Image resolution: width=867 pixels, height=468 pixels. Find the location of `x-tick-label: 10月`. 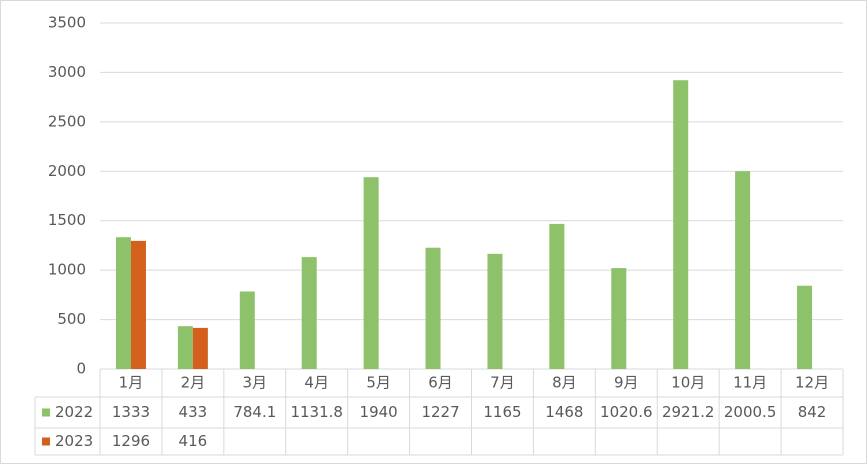

x-tick-label: 10月 is located at coordinates (688, 383).